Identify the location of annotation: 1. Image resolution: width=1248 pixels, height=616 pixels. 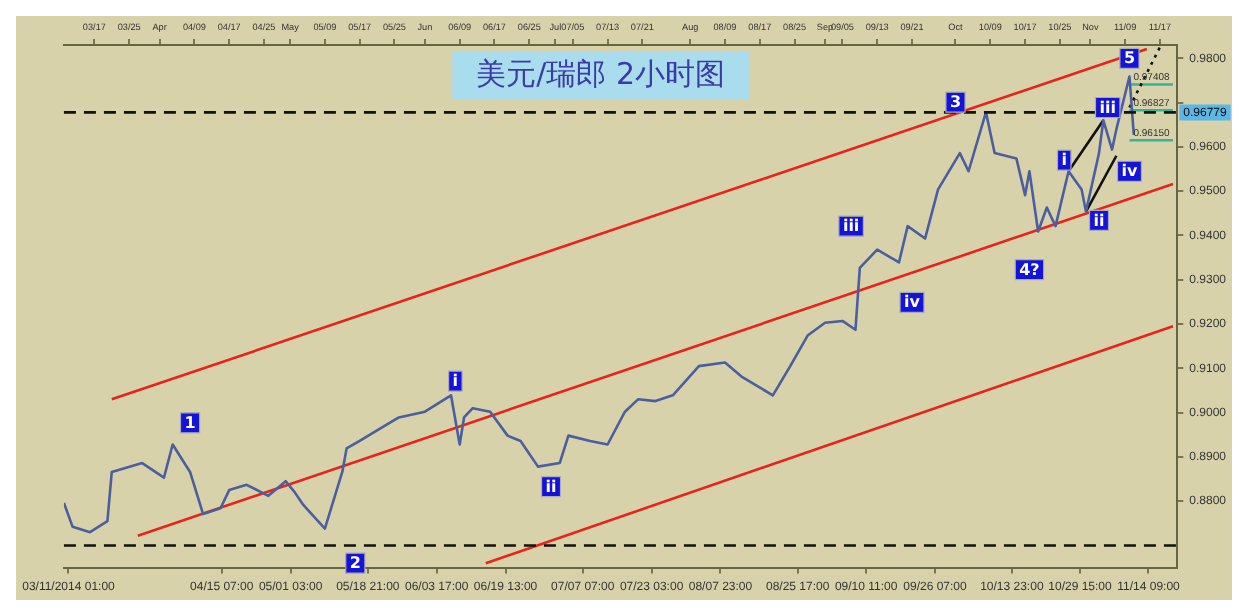
(190, 422).